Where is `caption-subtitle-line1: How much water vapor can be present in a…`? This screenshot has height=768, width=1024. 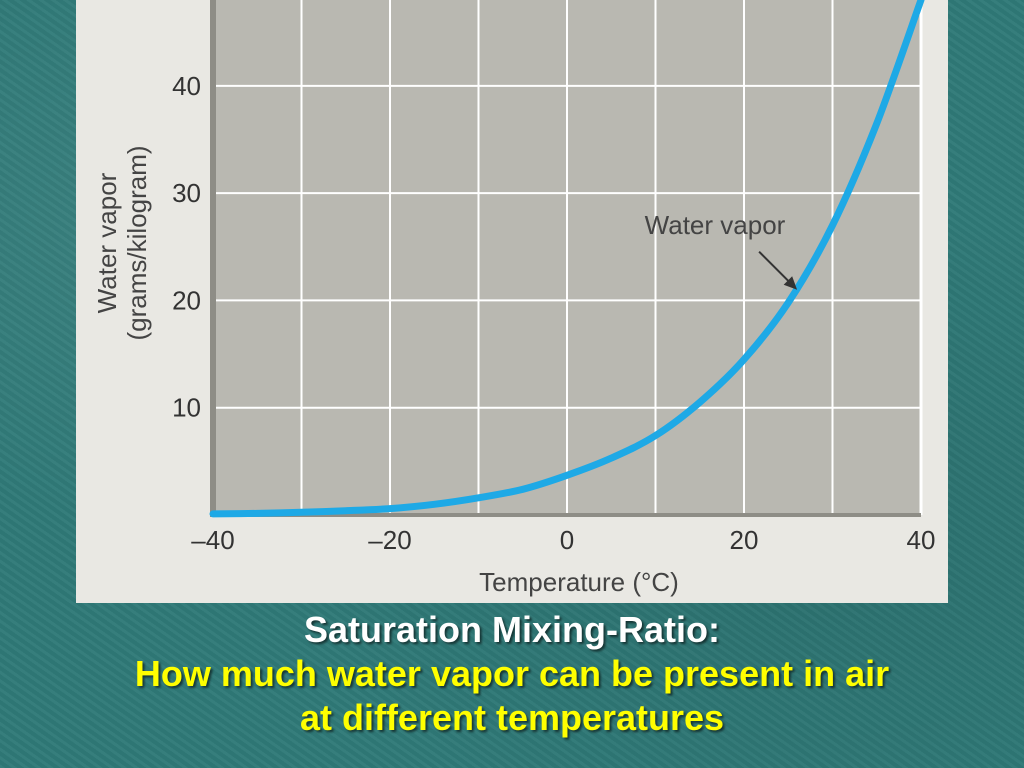 caption-subtitle-line1: How much water vapor can be present in a… is located at coordinates (512, 673).